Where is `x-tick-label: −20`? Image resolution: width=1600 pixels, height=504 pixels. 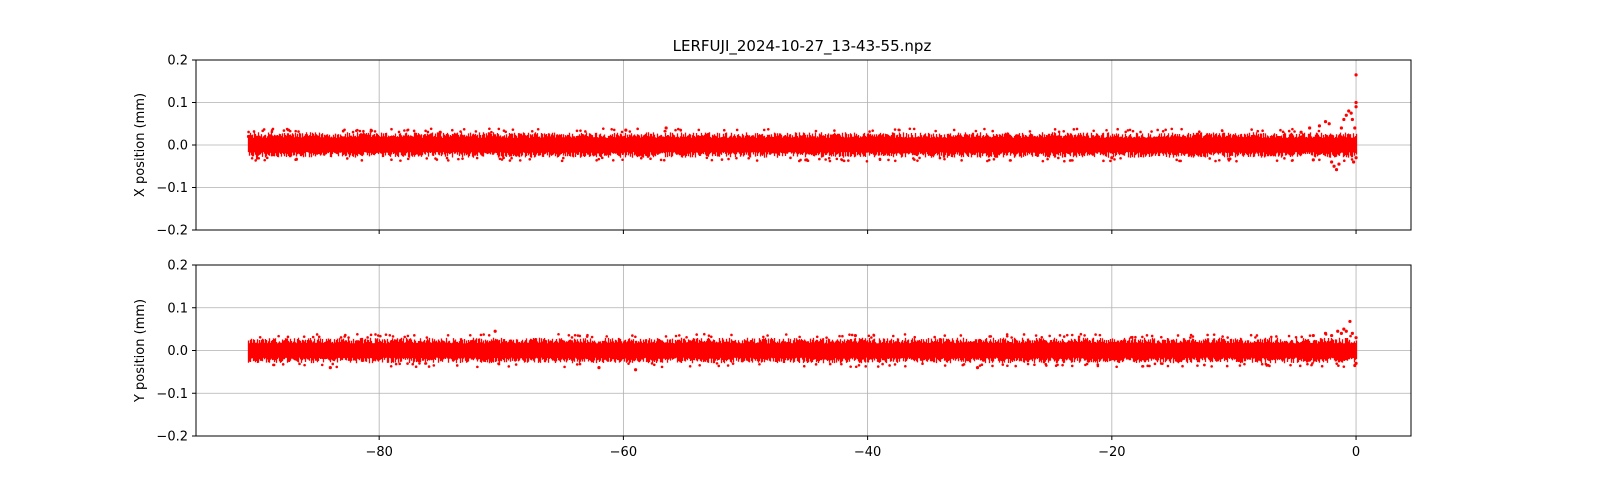 x-tick-label: −20 is located at coordinates (1111, 452).